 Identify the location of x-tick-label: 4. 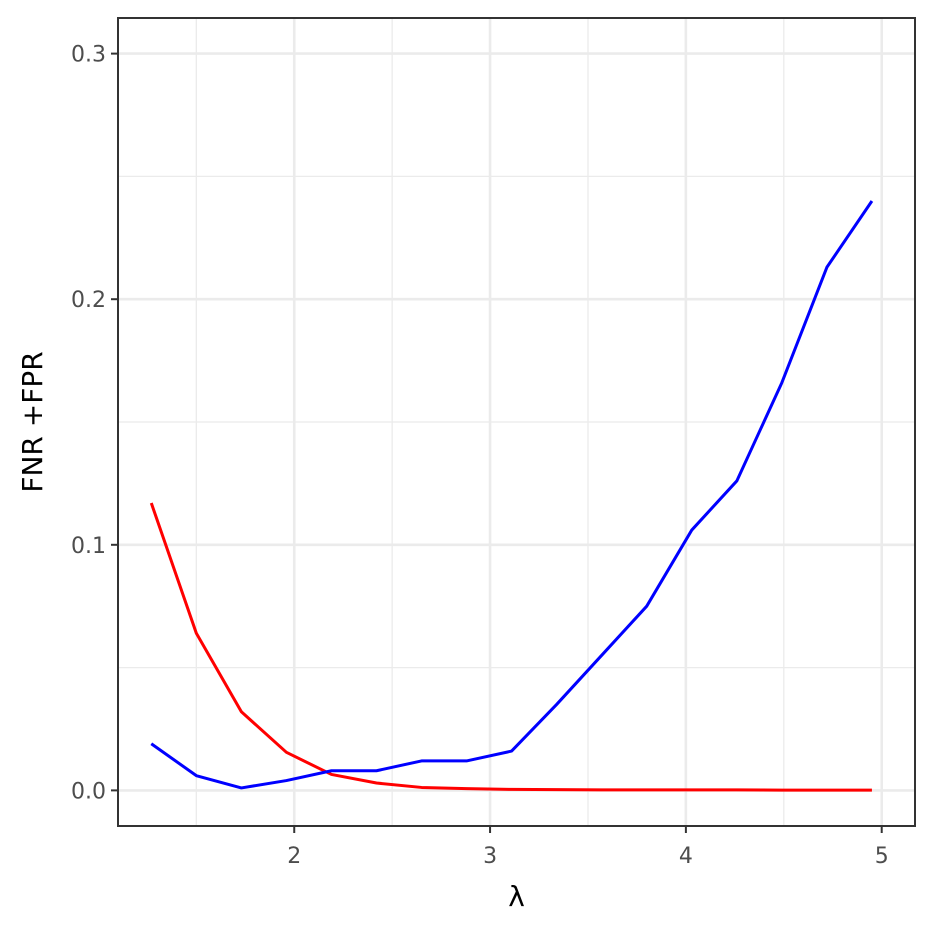
(686, 856).